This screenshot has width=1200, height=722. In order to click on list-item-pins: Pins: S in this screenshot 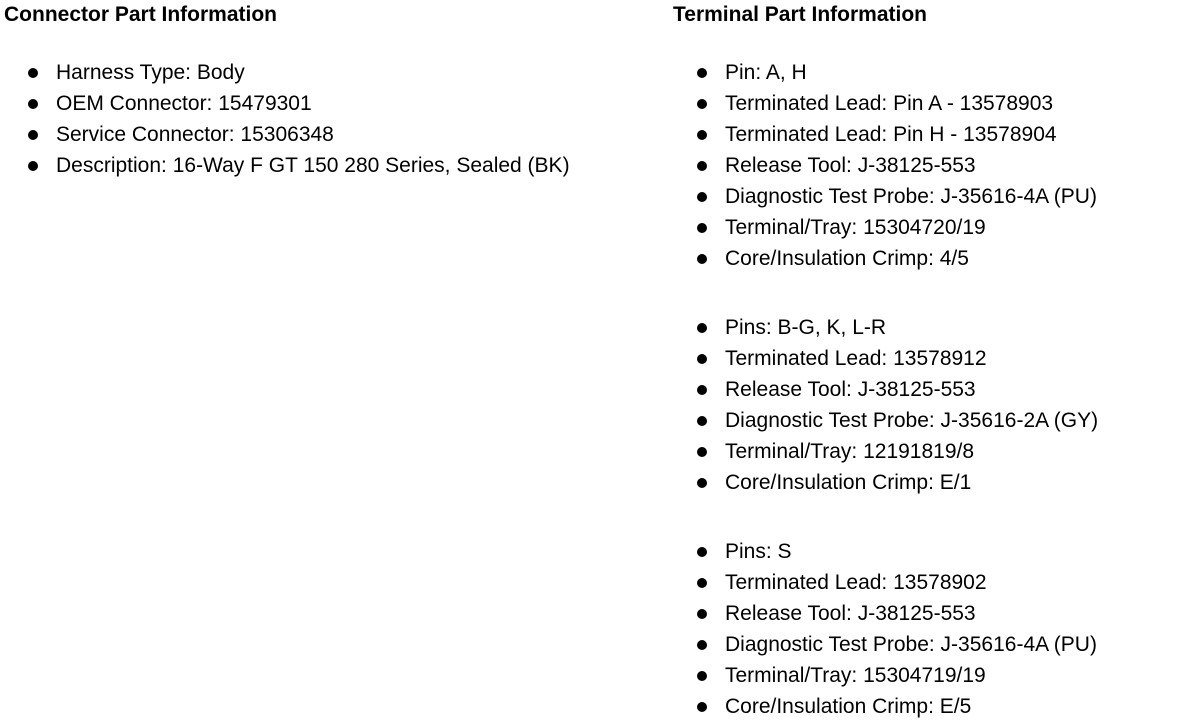, I will do `click(936, 551)`.